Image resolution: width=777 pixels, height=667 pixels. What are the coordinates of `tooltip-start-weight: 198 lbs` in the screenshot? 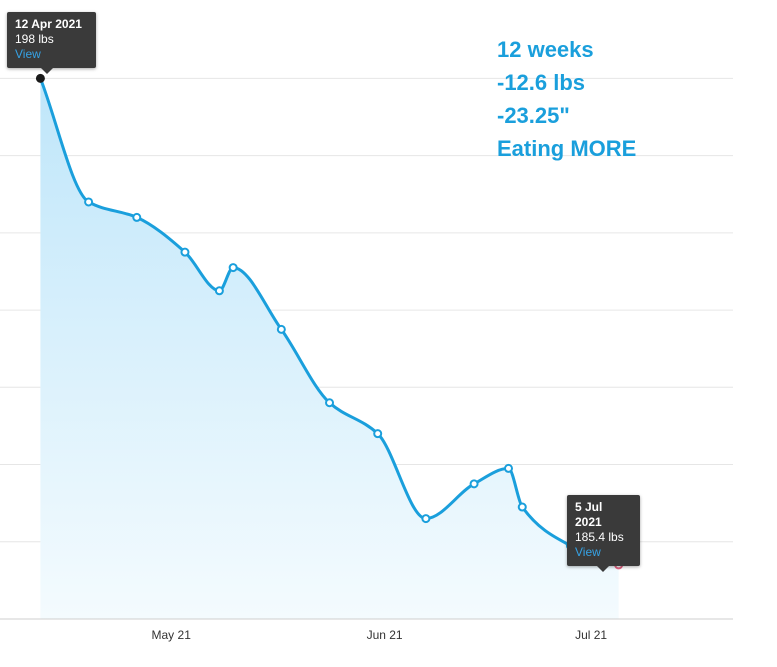 It's located at (34, 39).